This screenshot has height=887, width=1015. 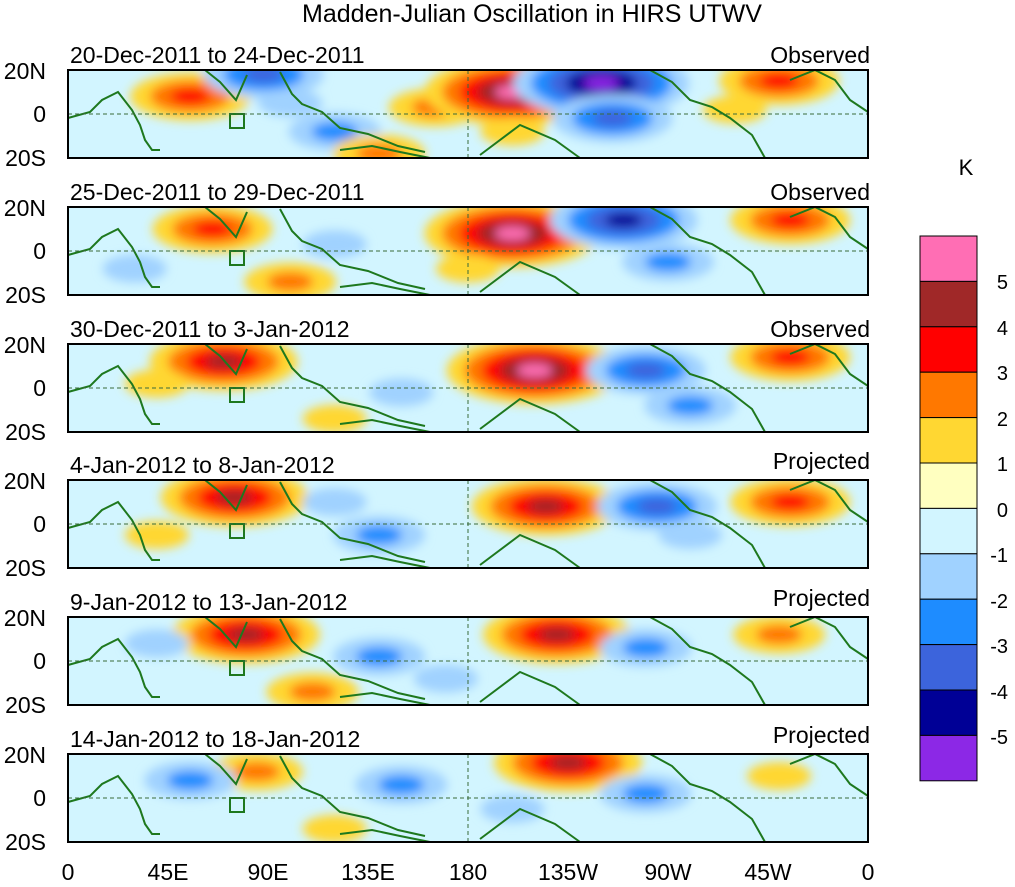 I want to click on lat-label-20n-1: 20N, so click(x=25, y=71).